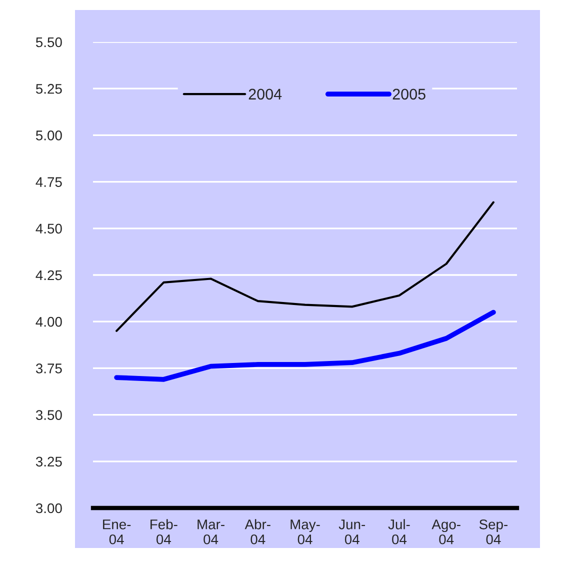  I want to click on y-tick-label: 4.50, so click(49, 229).